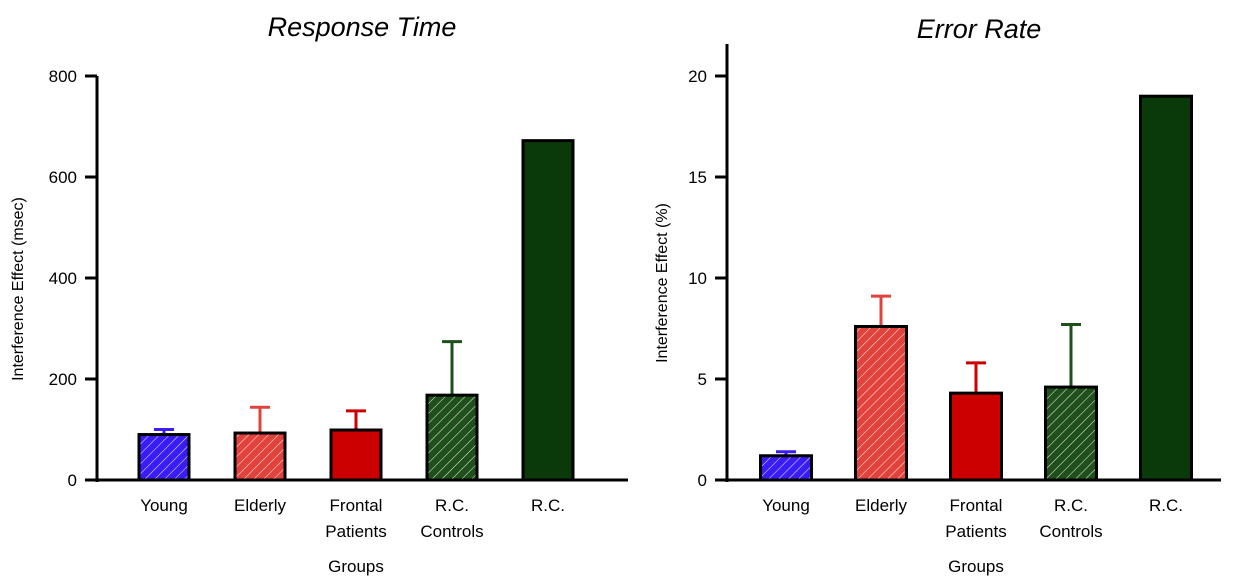 Image resolution: width=1236 pixels, height=576 pixels. I want to click on y-axis-label: Interference Effect (%), so click(662, 283).